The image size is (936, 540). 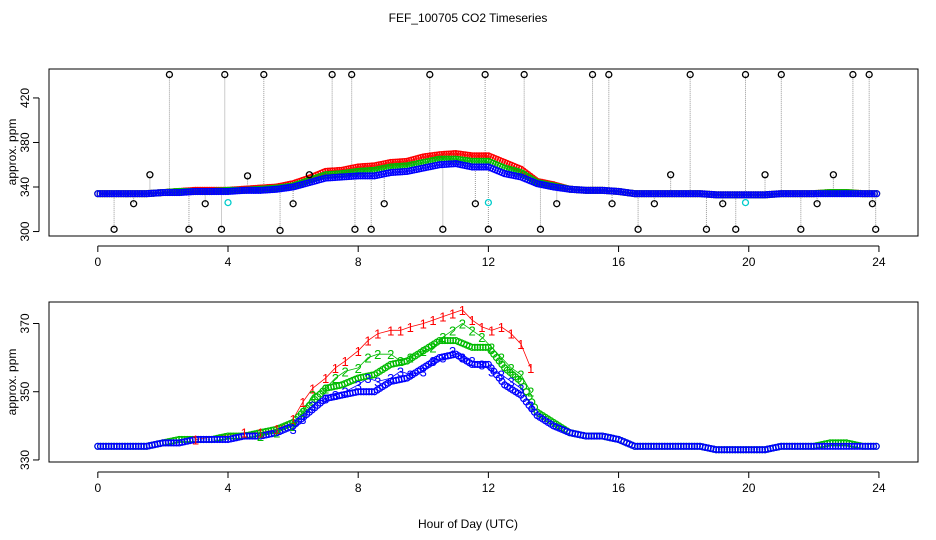 I want to click on y-tick-label: 380, so click(x=25, y=142).